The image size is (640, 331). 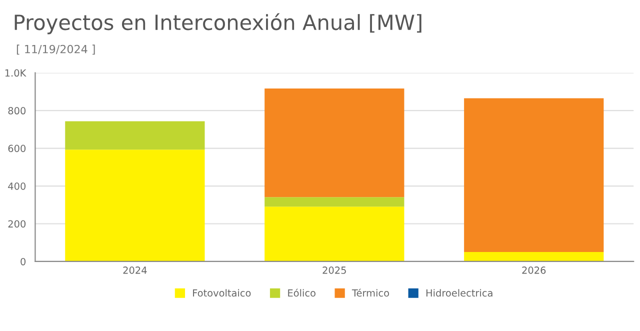 I want to click on x-tick-label: 2025, so click(x=334, y=270).